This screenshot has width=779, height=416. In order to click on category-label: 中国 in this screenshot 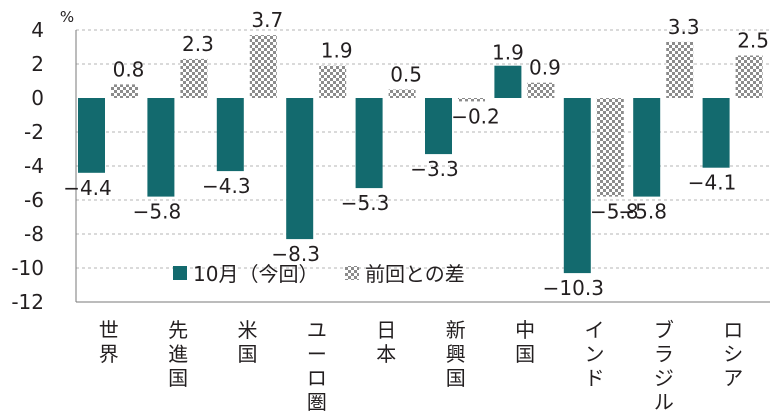, I will do `click(525, 342)`.